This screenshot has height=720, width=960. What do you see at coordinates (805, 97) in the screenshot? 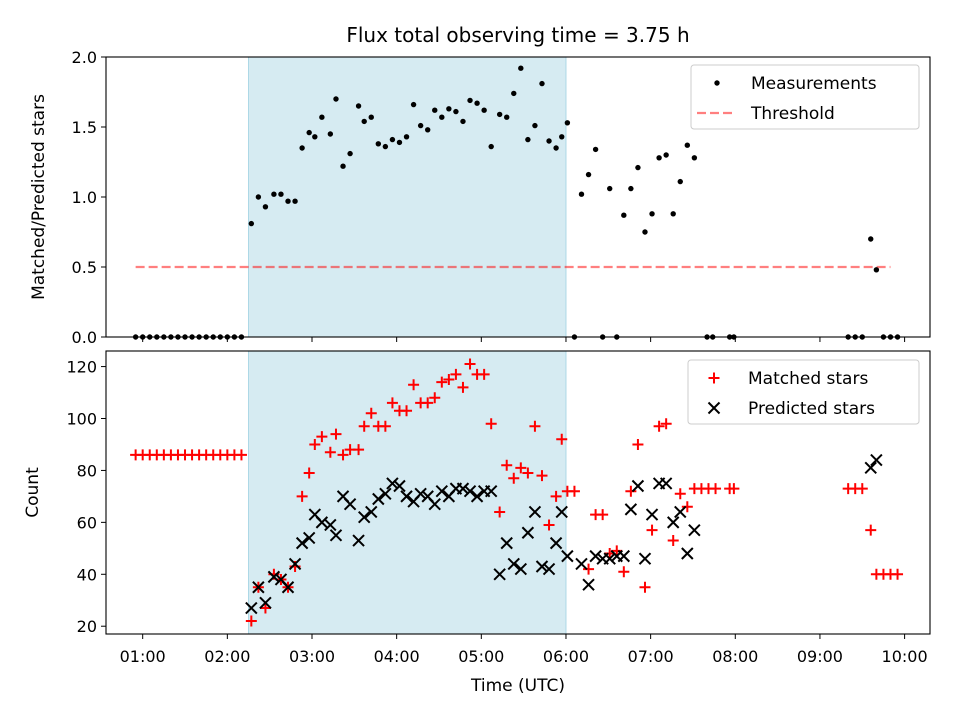
I see `legend-box` at bounding box center [805, 97].